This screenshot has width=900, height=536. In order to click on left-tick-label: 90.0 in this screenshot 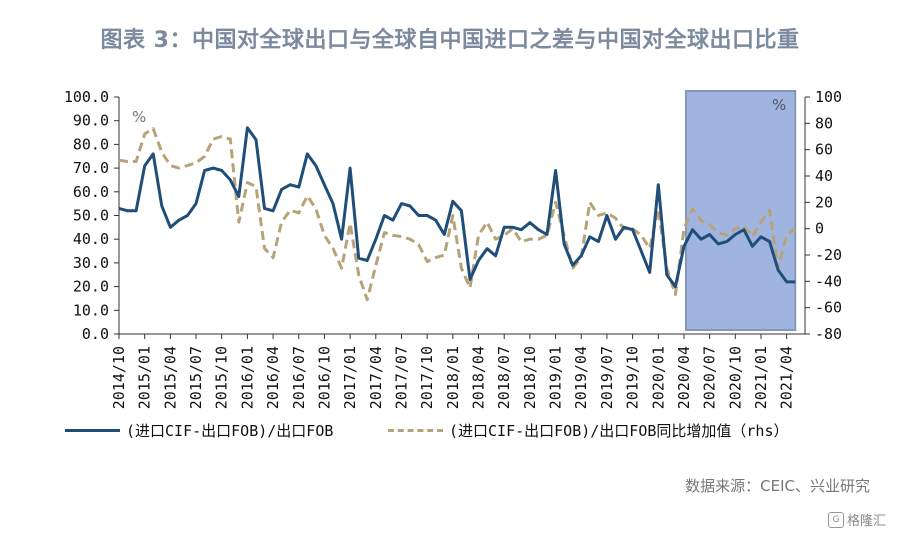, I will do `click(91, 121)`.